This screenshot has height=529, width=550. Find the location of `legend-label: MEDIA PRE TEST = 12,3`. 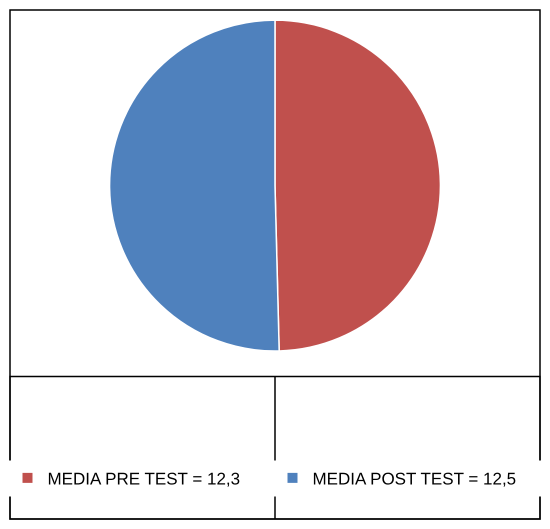

legend-label: MEDIA PRE TEST = 12,3 is located at coordinates (144, 478).